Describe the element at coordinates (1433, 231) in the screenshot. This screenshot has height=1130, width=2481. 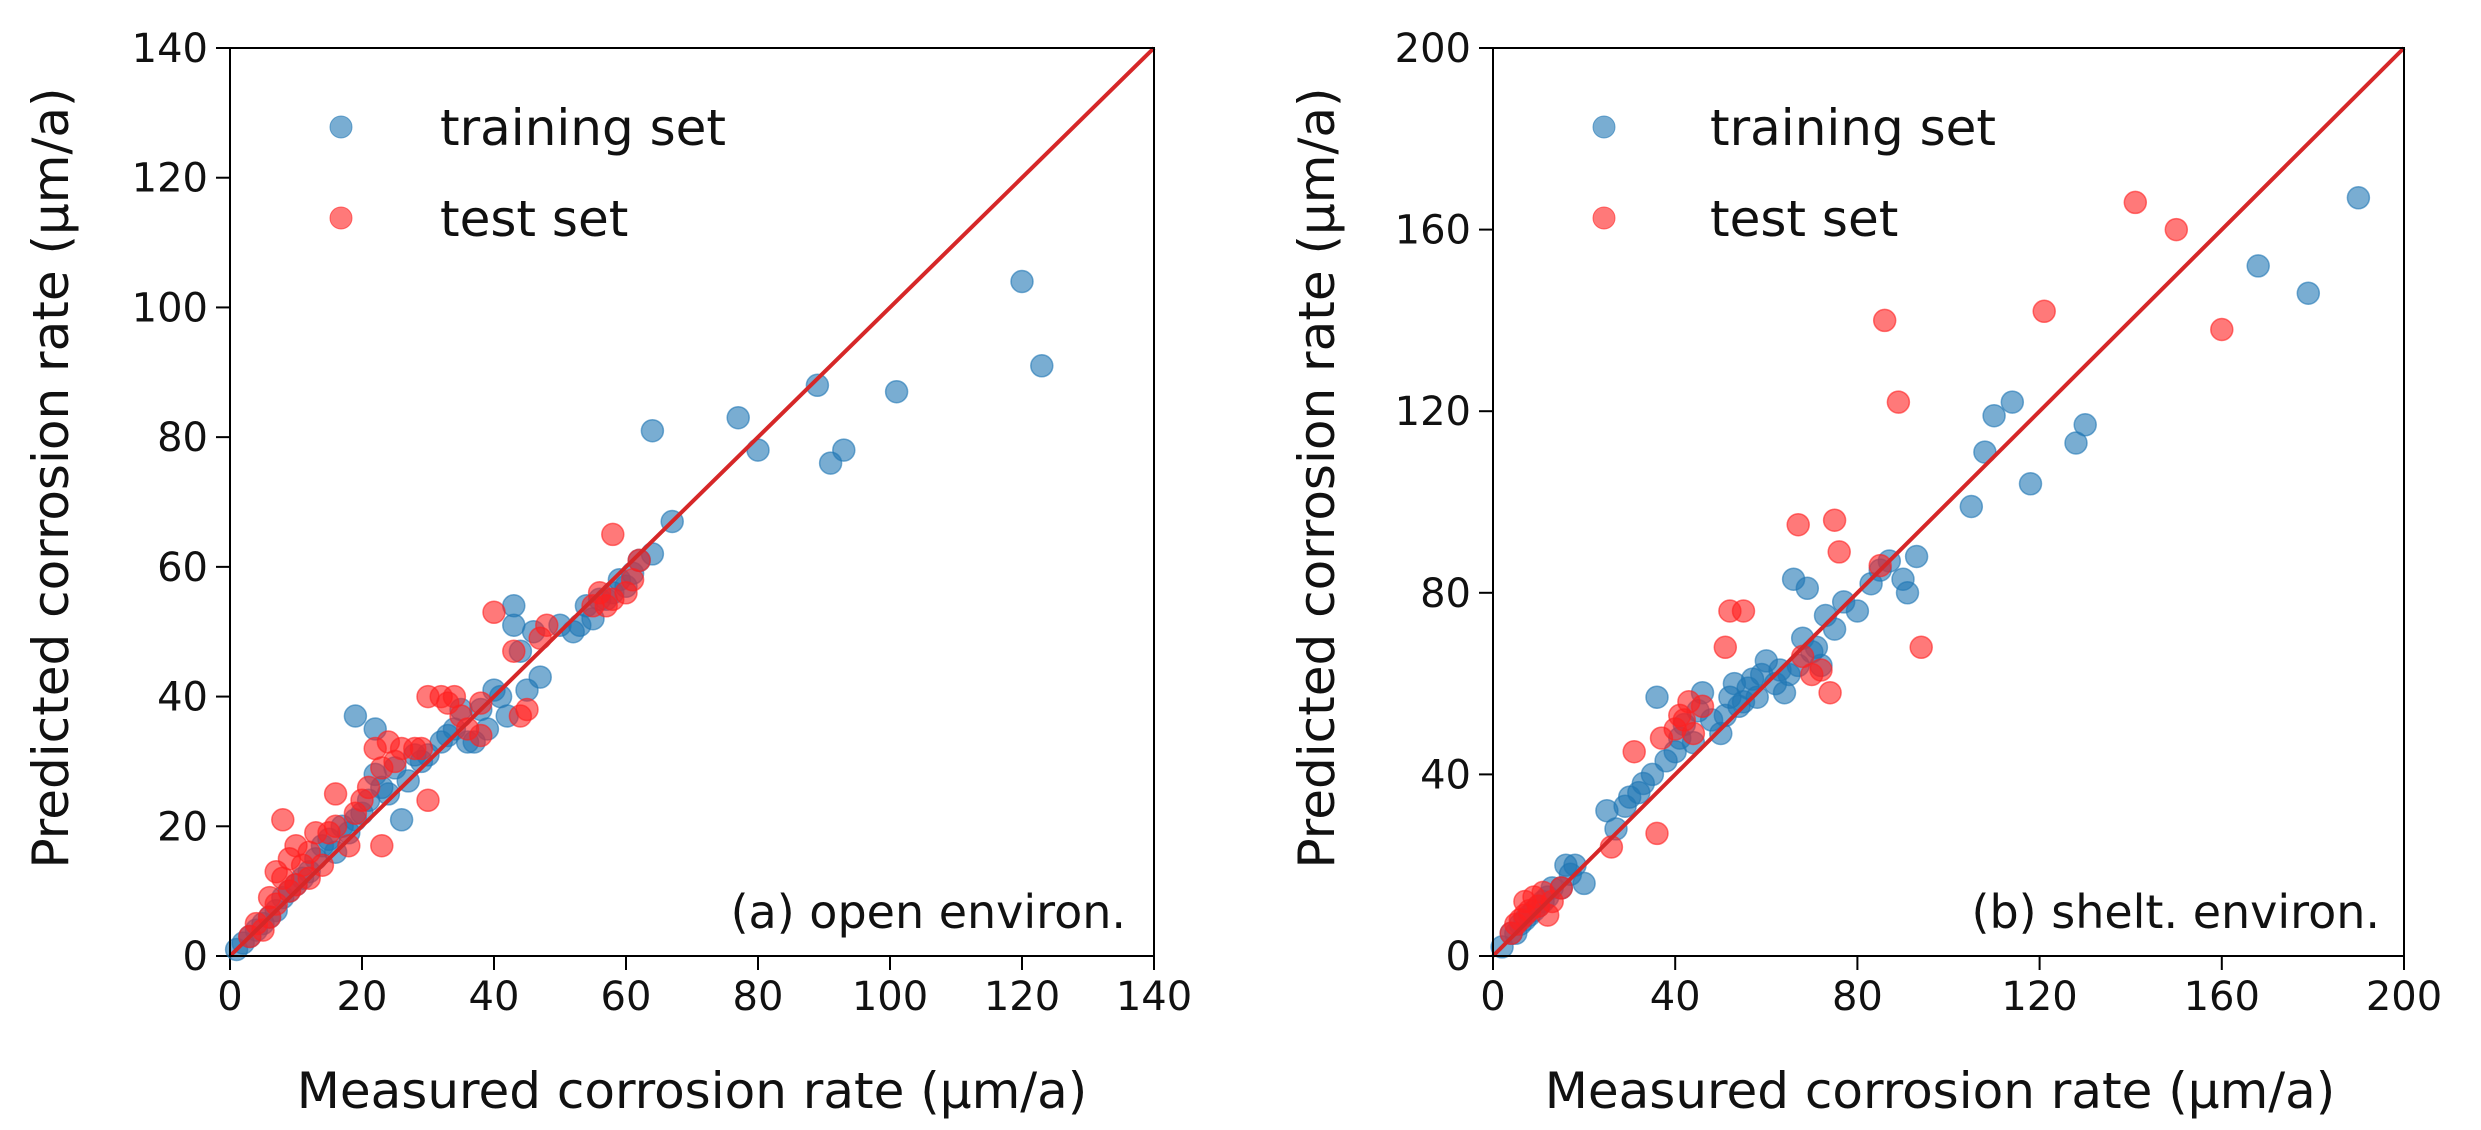
I see `y-tick-label: 160` at that location.